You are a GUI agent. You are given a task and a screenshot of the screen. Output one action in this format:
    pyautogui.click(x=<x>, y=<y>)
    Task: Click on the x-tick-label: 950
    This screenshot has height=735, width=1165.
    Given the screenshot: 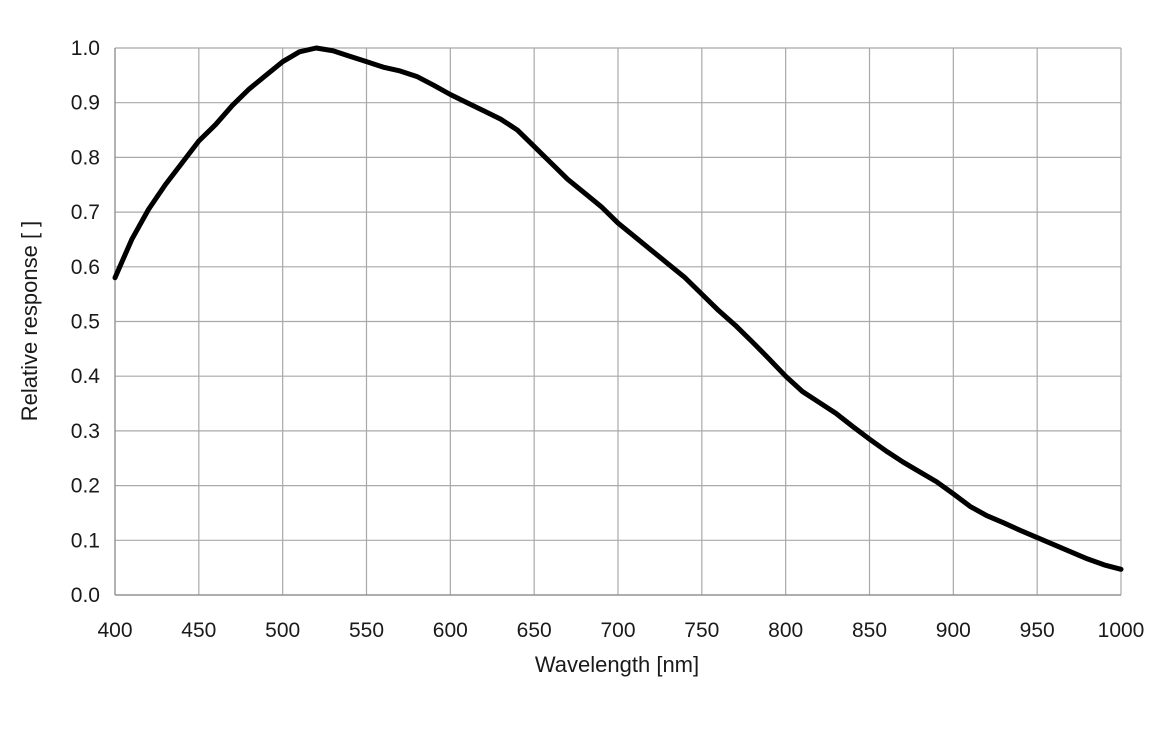 What is the action you would take?
    pyautogui.click(x=1037, y=630)
    